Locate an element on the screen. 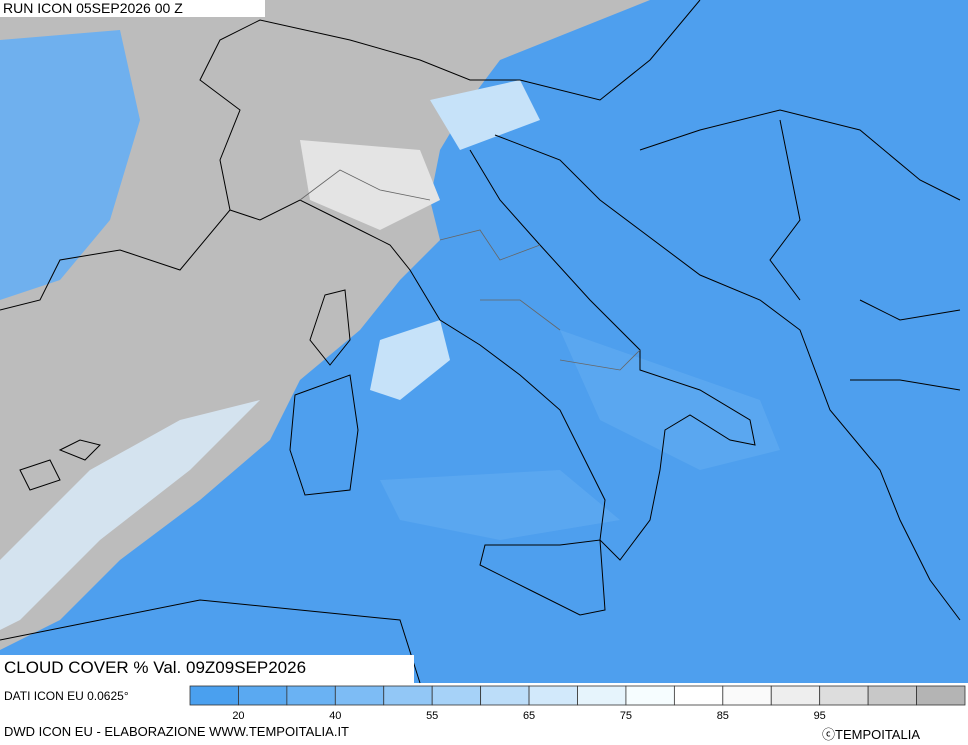 The image size is (968, 745). legend-tick-label: 65 is located at coordinates (529, 716).